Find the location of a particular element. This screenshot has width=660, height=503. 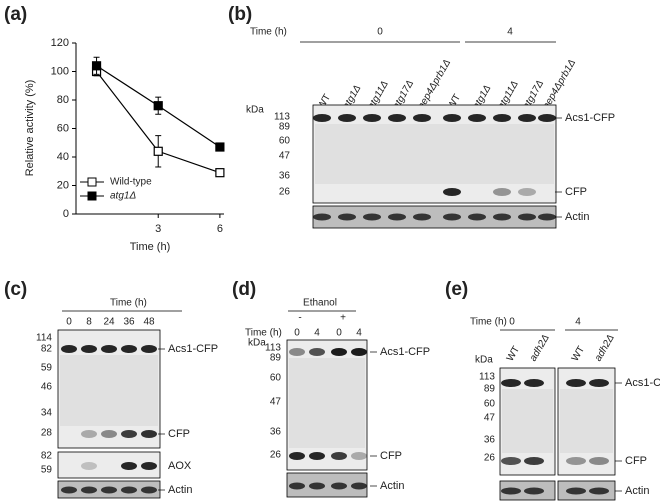

x-tick-label: 3 is located at coordinates (158, 229).